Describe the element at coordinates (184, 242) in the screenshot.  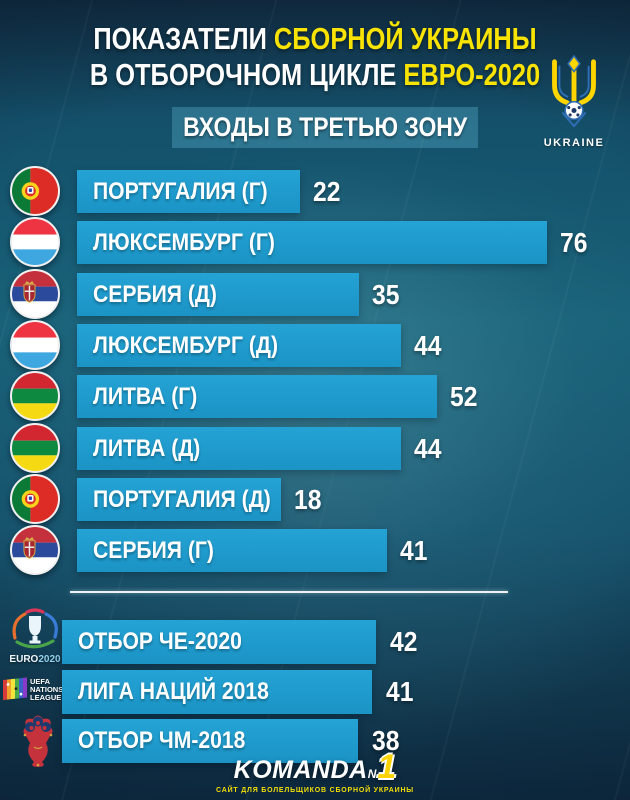
I see `match-label: ЛЮКСЕМБУРГ (Г)` at that location.